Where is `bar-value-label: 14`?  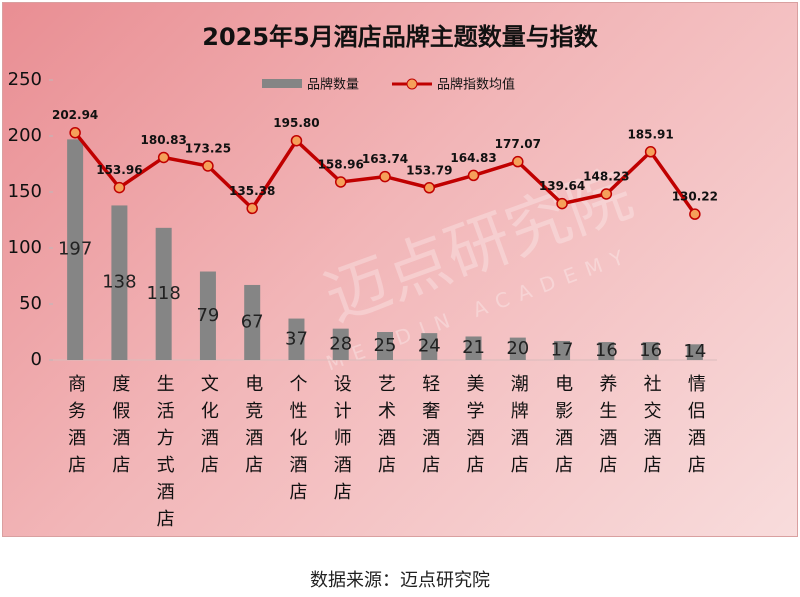
bar-value-label: 14 is located at coordinates (694, 351).